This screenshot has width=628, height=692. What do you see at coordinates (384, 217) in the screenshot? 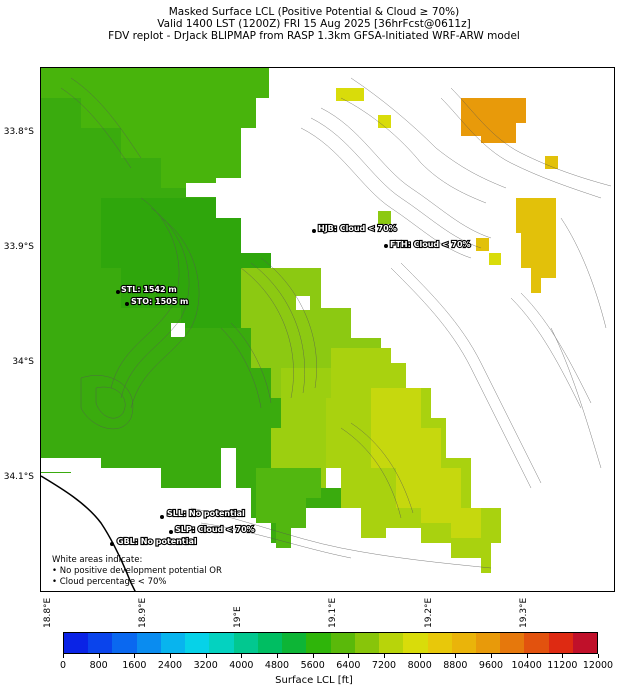
I see `lcl-cell-yellowgreen` at bounding box center [384, 217].